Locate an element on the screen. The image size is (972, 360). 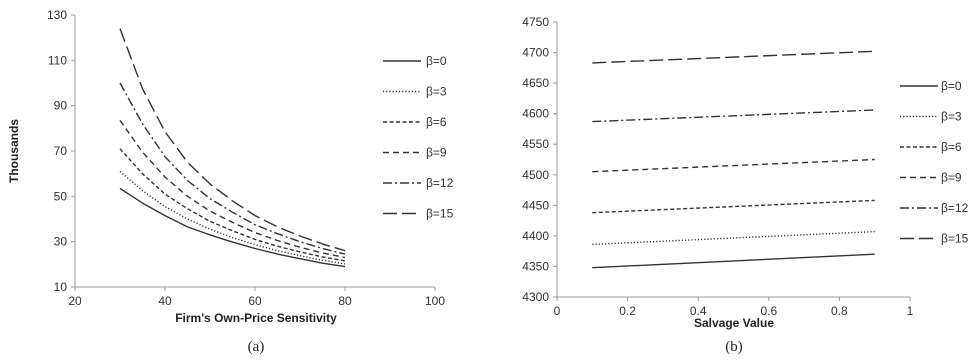
x-tick-label: 0.4 is located at coordinates (698, 311).